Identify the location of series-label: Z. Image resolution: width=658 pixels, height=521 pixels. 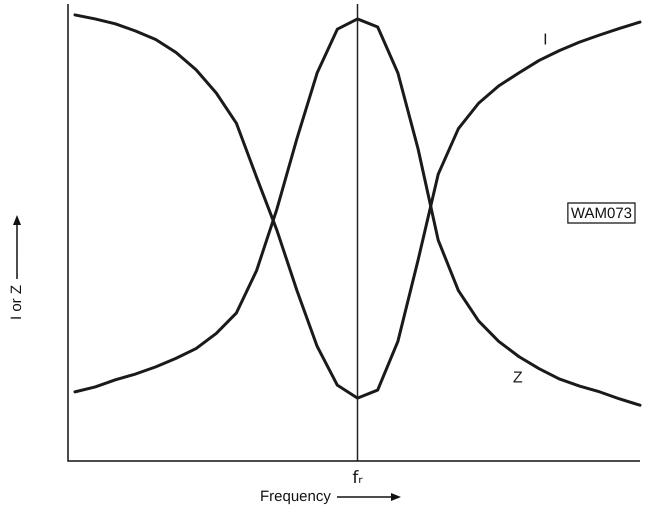
(517, 378).